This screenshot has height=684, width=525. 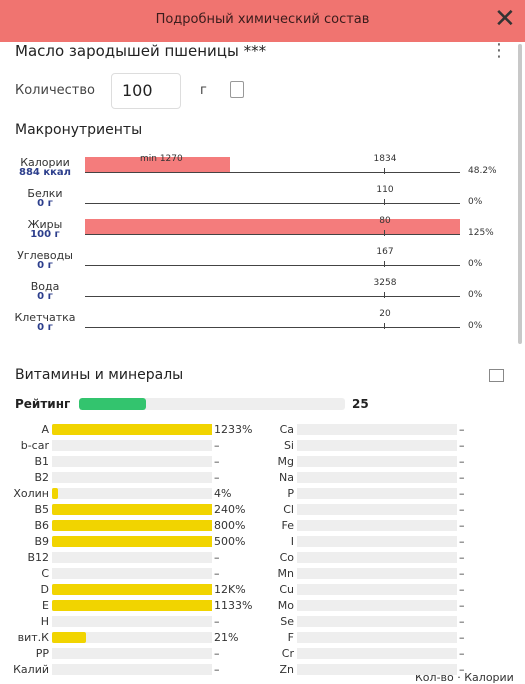 What do you see at coordinates (226, 637) in the screenshot?
I see `nutrient-percent: 21%` at bounding box center [226, 637].